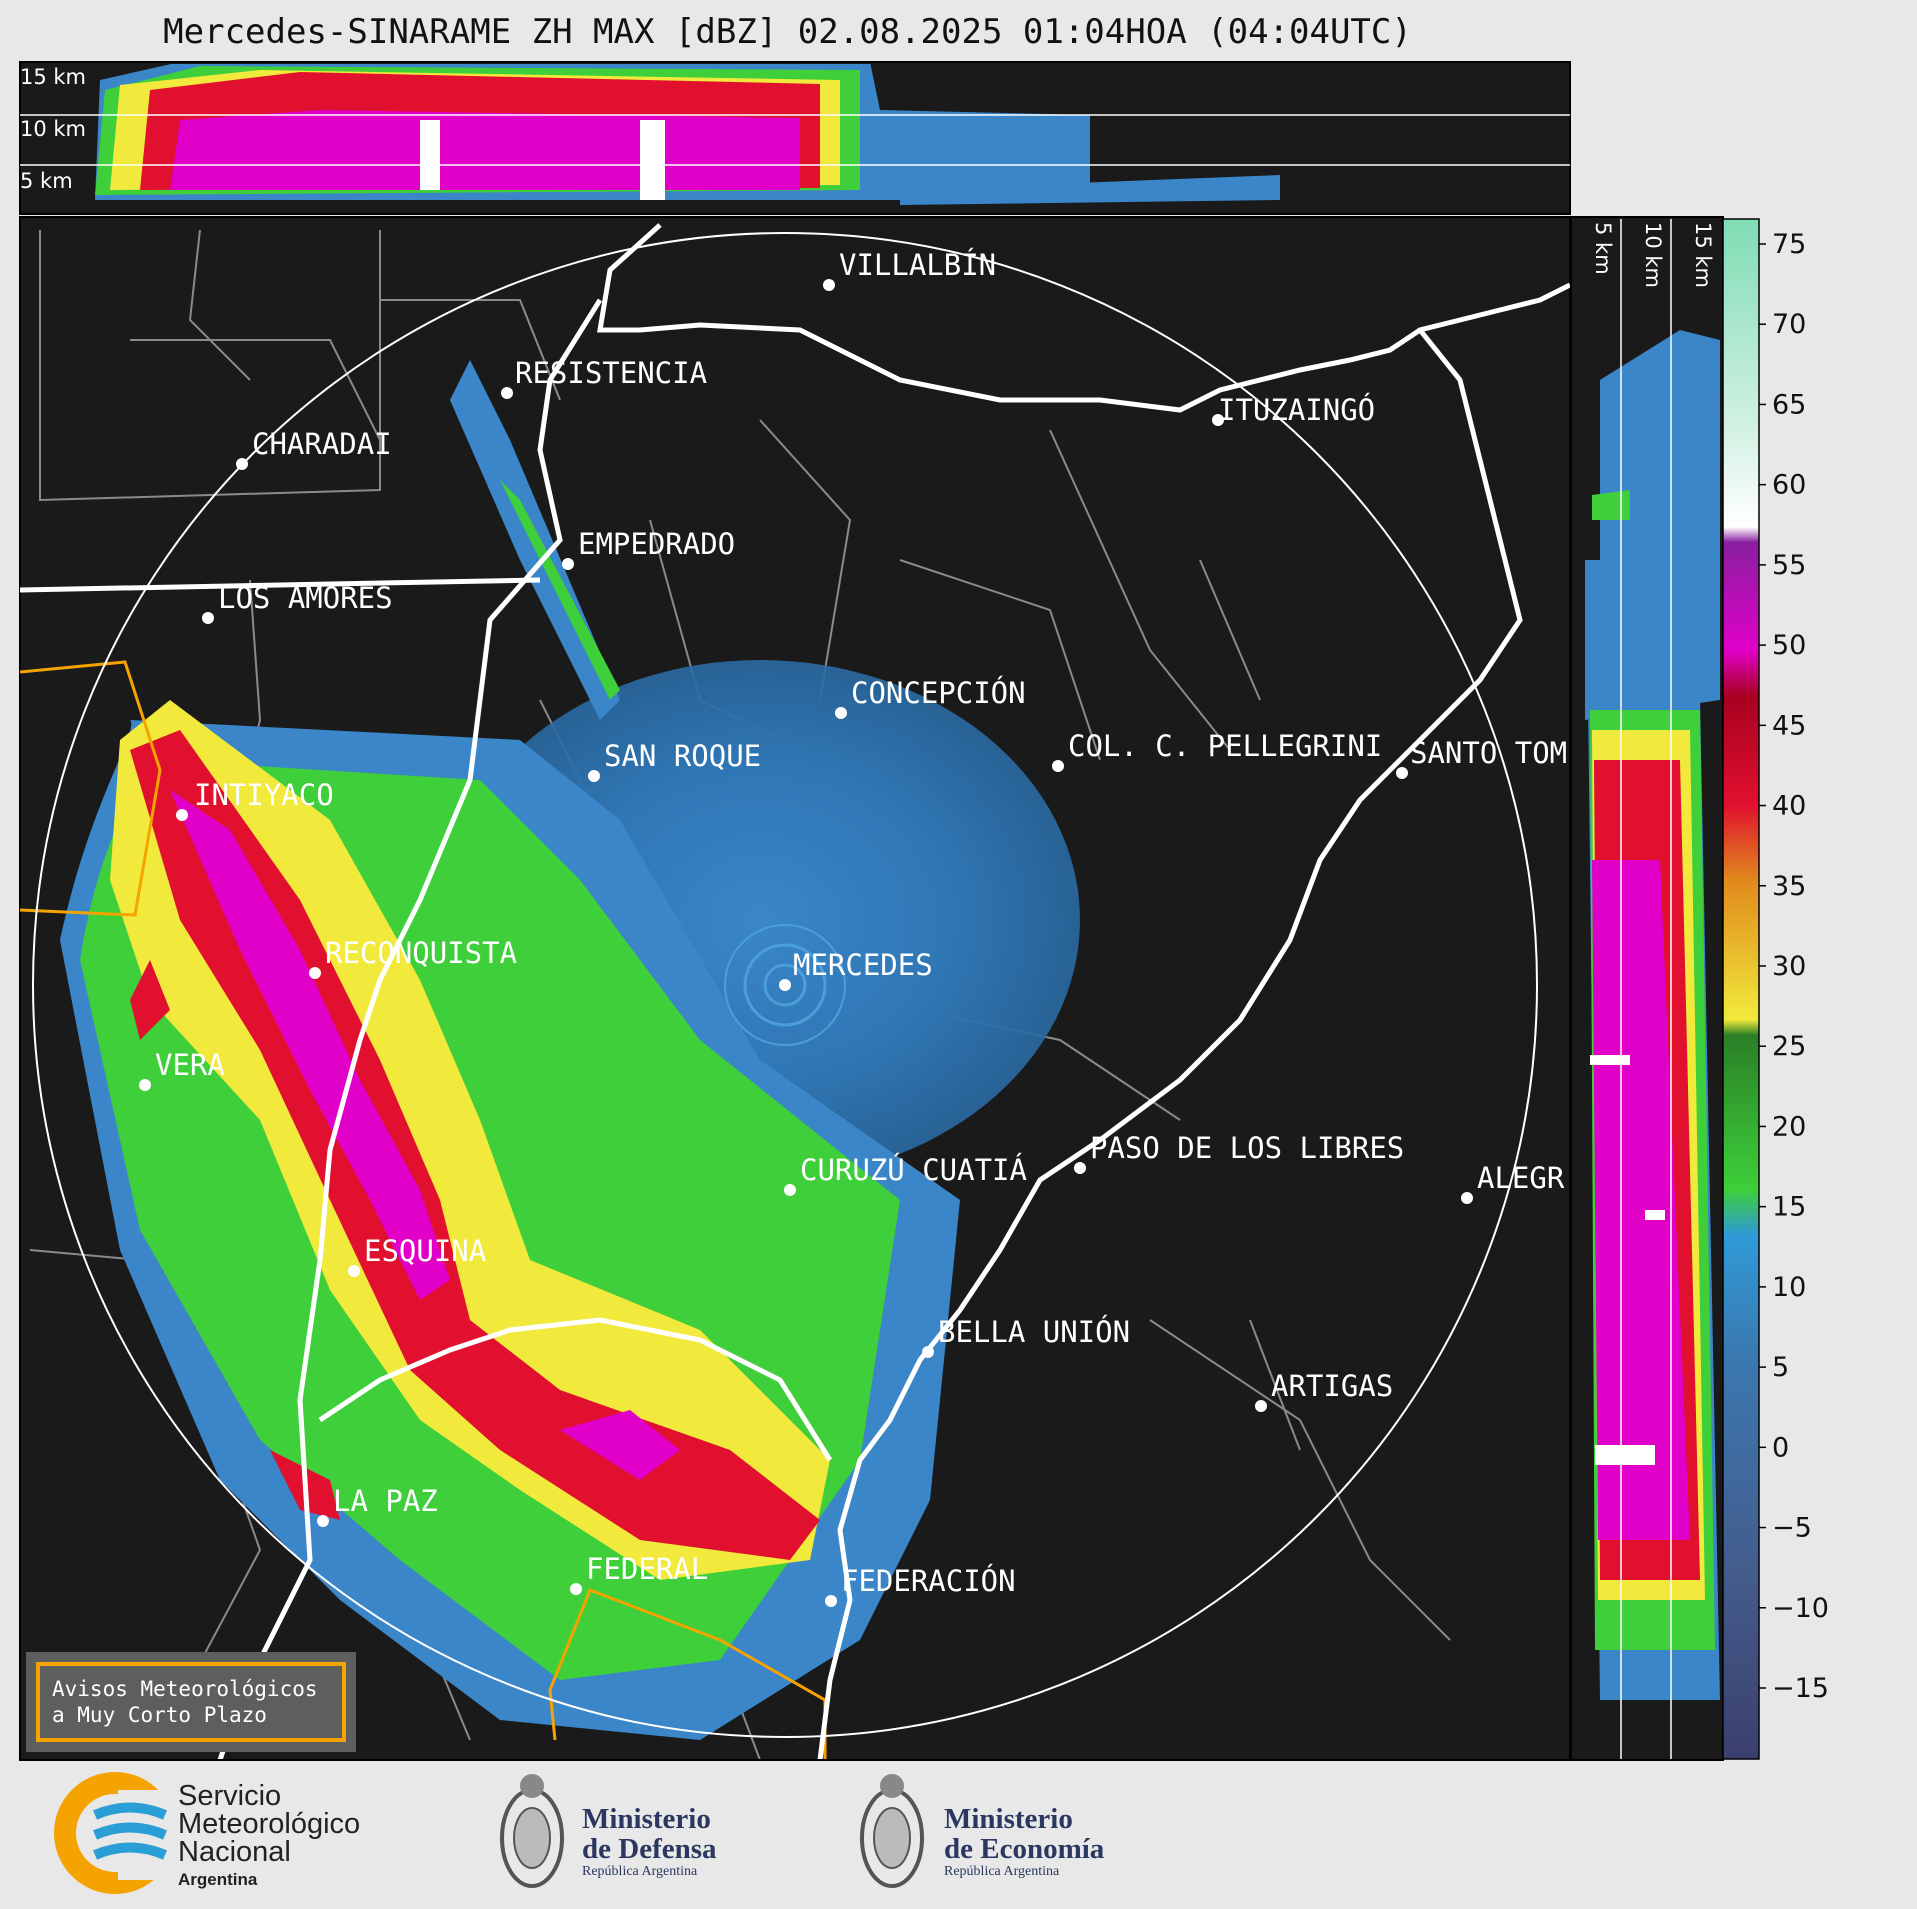 The image size is (1917, 1909). What do you see at coordinates (1789, 1287) in the screenshot?
I see `colorbar-tick-label: 10` at bounding box center [1789, 1287].